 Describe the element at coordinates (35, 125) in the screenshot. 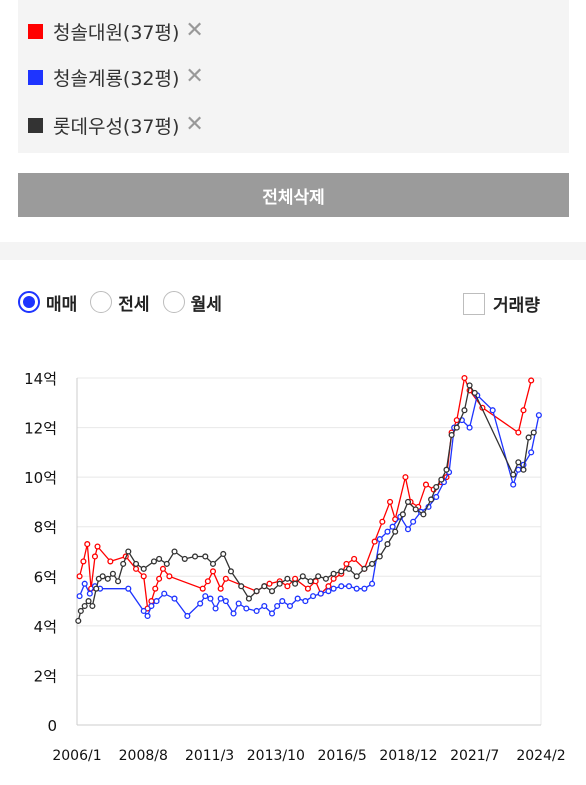

I see `color-swatch-dark` at that location.